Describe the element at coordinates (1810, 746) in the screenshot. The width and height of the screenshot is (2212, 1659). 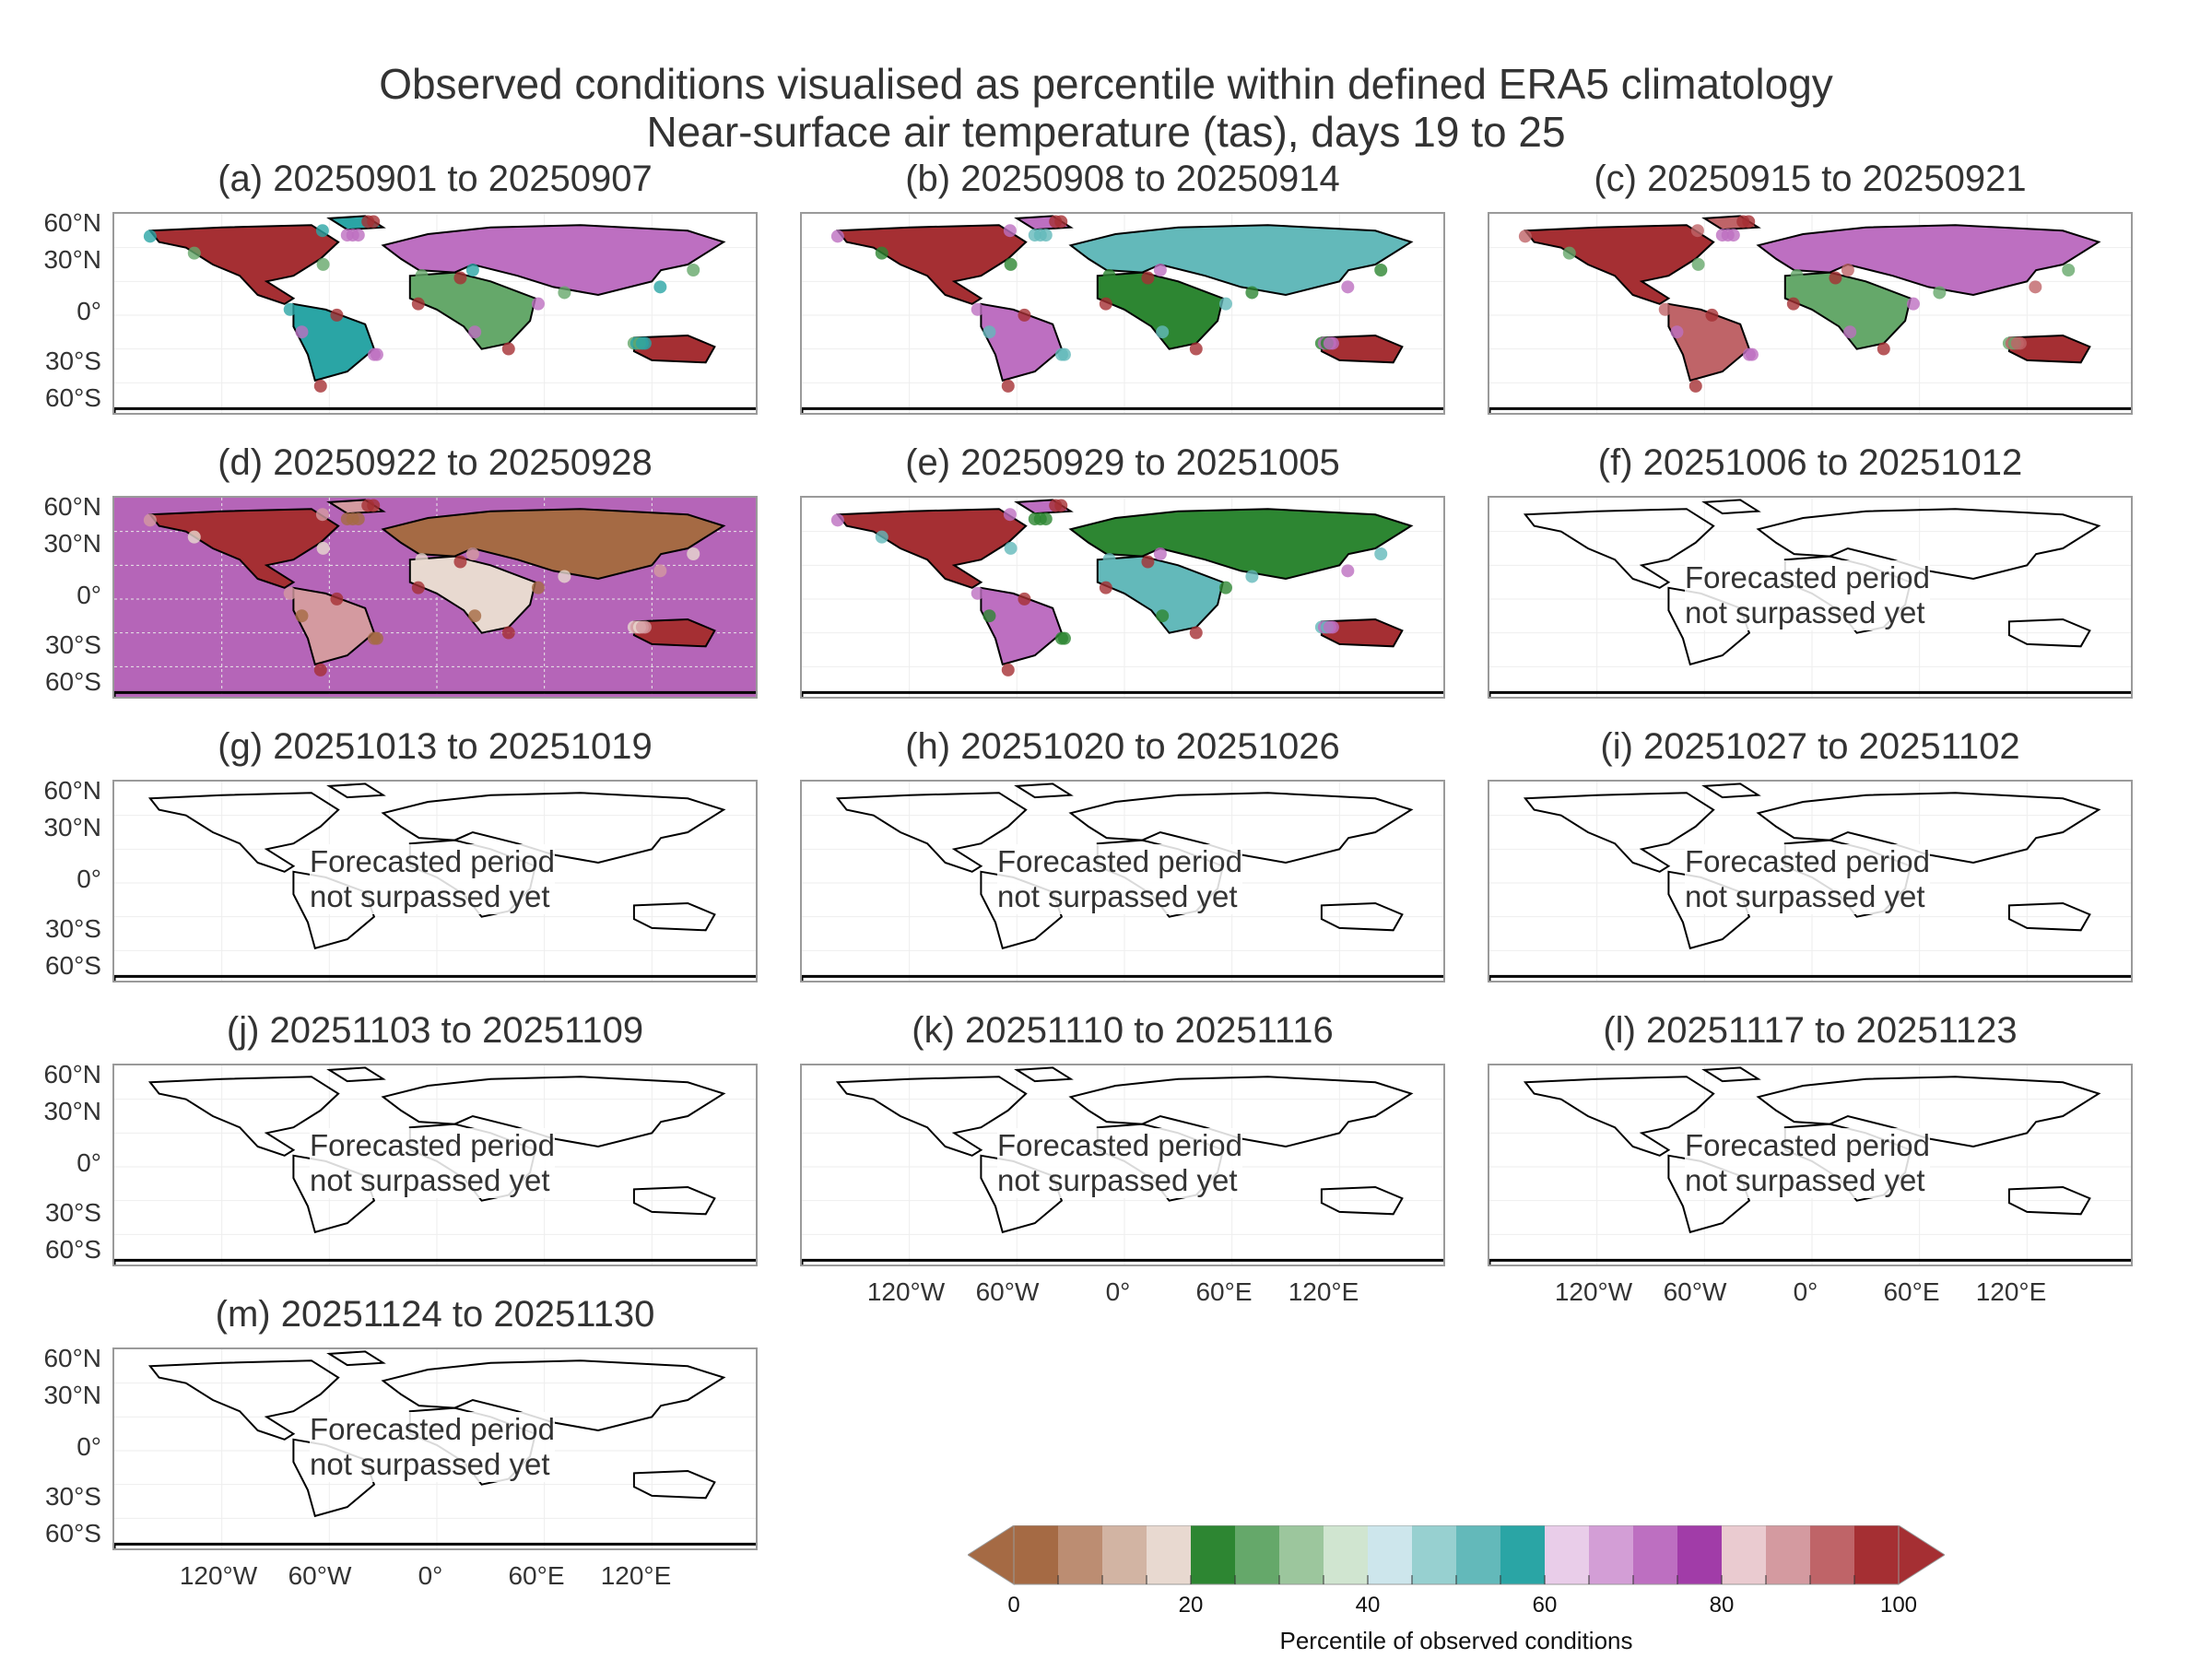
I see `panel-title: (i) 20251027 to 20251102` at that location.